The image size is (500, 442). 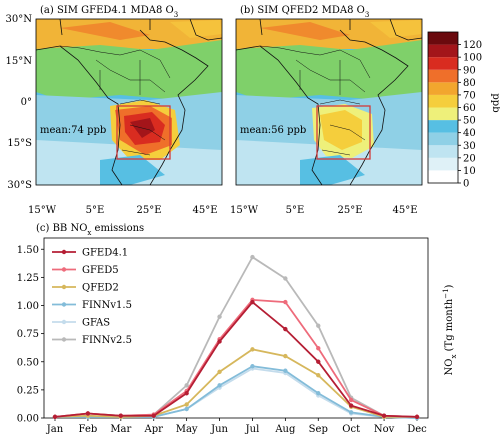 I want to click on lat-label: 30°N, so click(x=19, y=19).